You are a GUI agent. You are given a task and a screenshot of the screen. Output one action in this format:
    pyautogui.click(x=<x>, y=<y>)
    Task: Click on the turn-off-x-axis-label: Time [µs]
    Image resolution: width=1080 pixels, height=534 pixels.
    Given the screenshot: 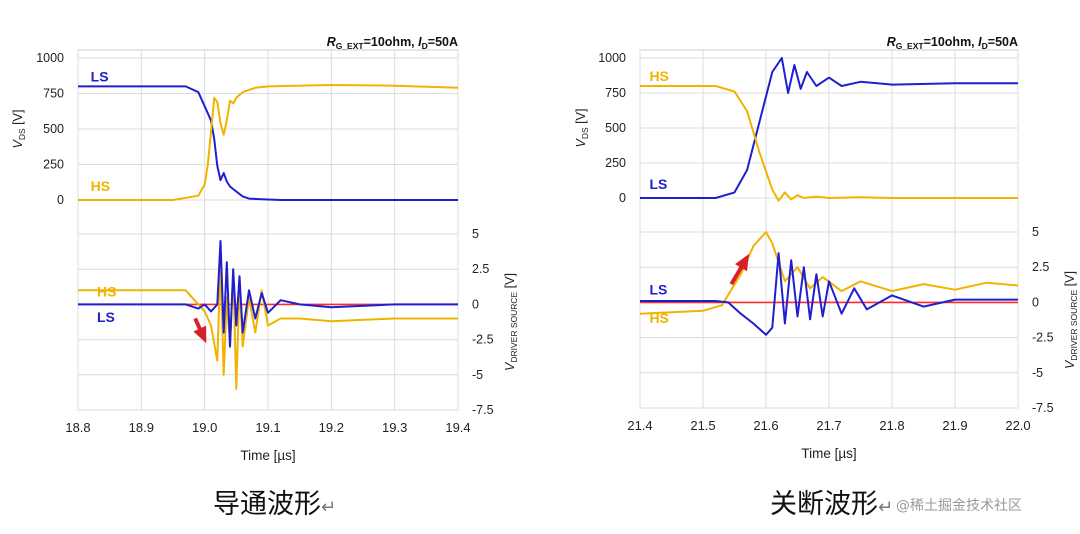 What is the action you would take?
    pyautogui.click(x=828, y=453)
    